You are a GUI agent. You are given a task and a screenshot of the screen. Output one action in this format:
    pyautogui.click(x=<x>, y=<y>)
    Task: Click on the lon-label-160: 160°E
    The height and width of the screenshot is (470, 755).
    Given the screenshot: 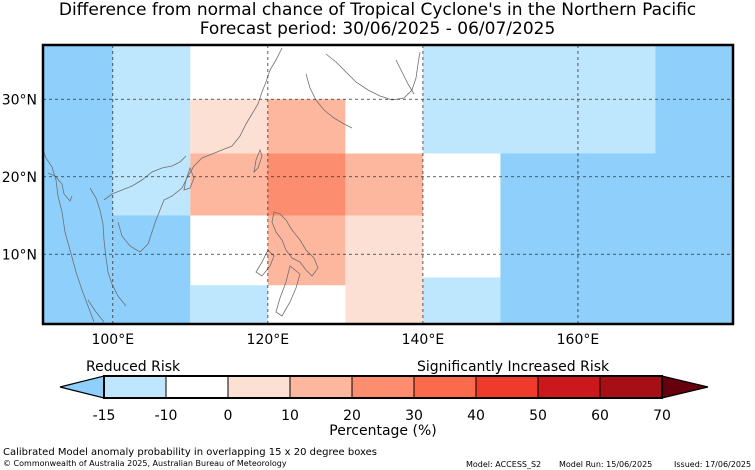 What is the action you would take?
    pyautogui.click(x=578, y=340)
    